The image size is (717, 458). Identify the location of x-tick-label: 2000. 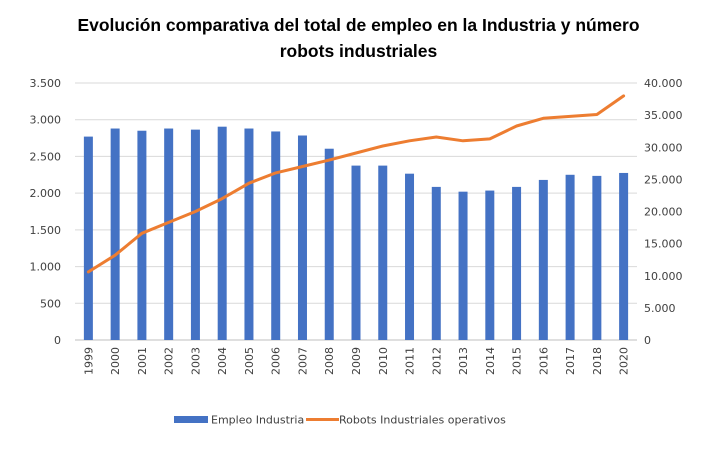
(115, 361).